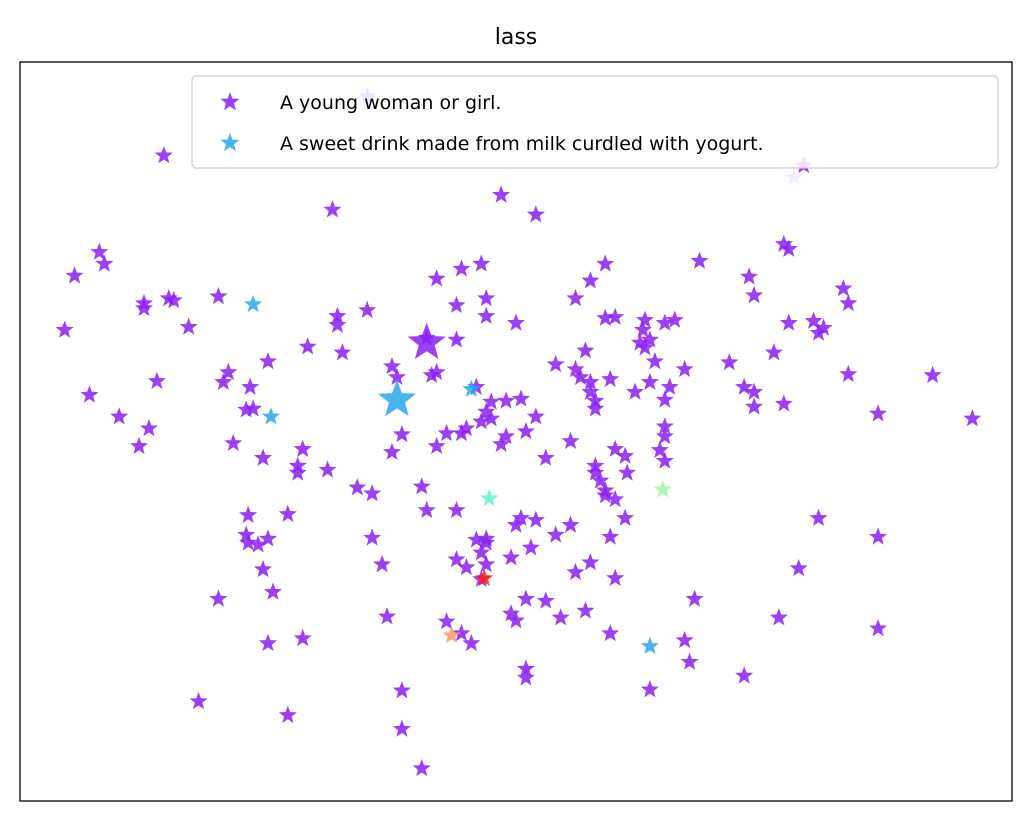 This screenshot has height=821, width=1032. I want to click on data-point-other, so click(662, 489).